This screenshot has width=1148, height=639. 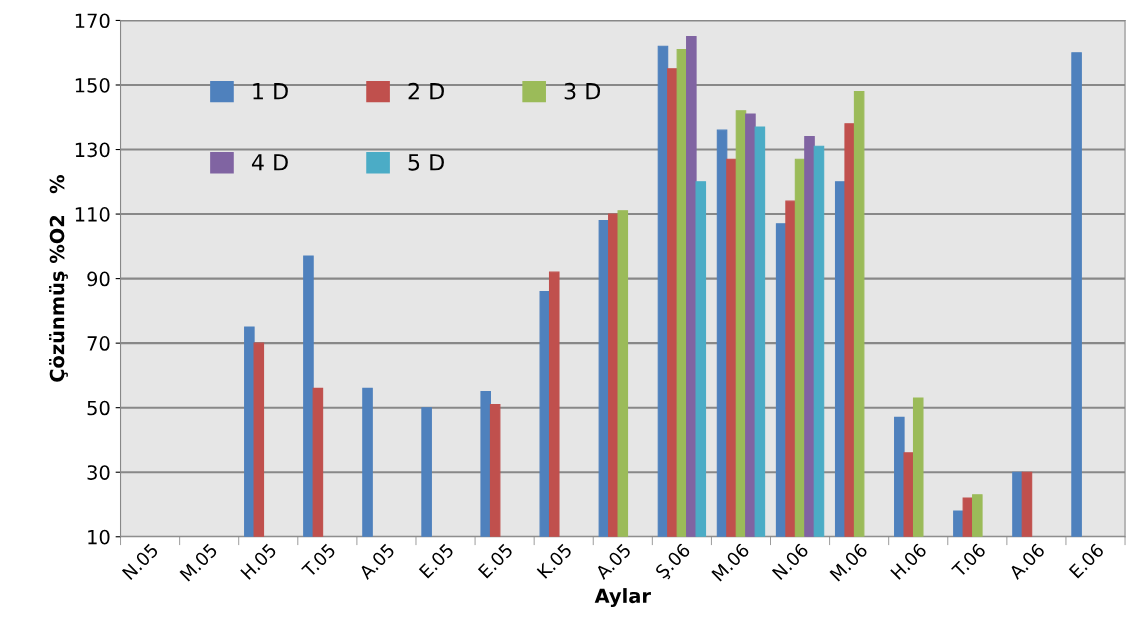 What do you see at coordinates (270, 91) in the screenshot?
I see `legend-label: 1 D` at bounding box center [270, 91].